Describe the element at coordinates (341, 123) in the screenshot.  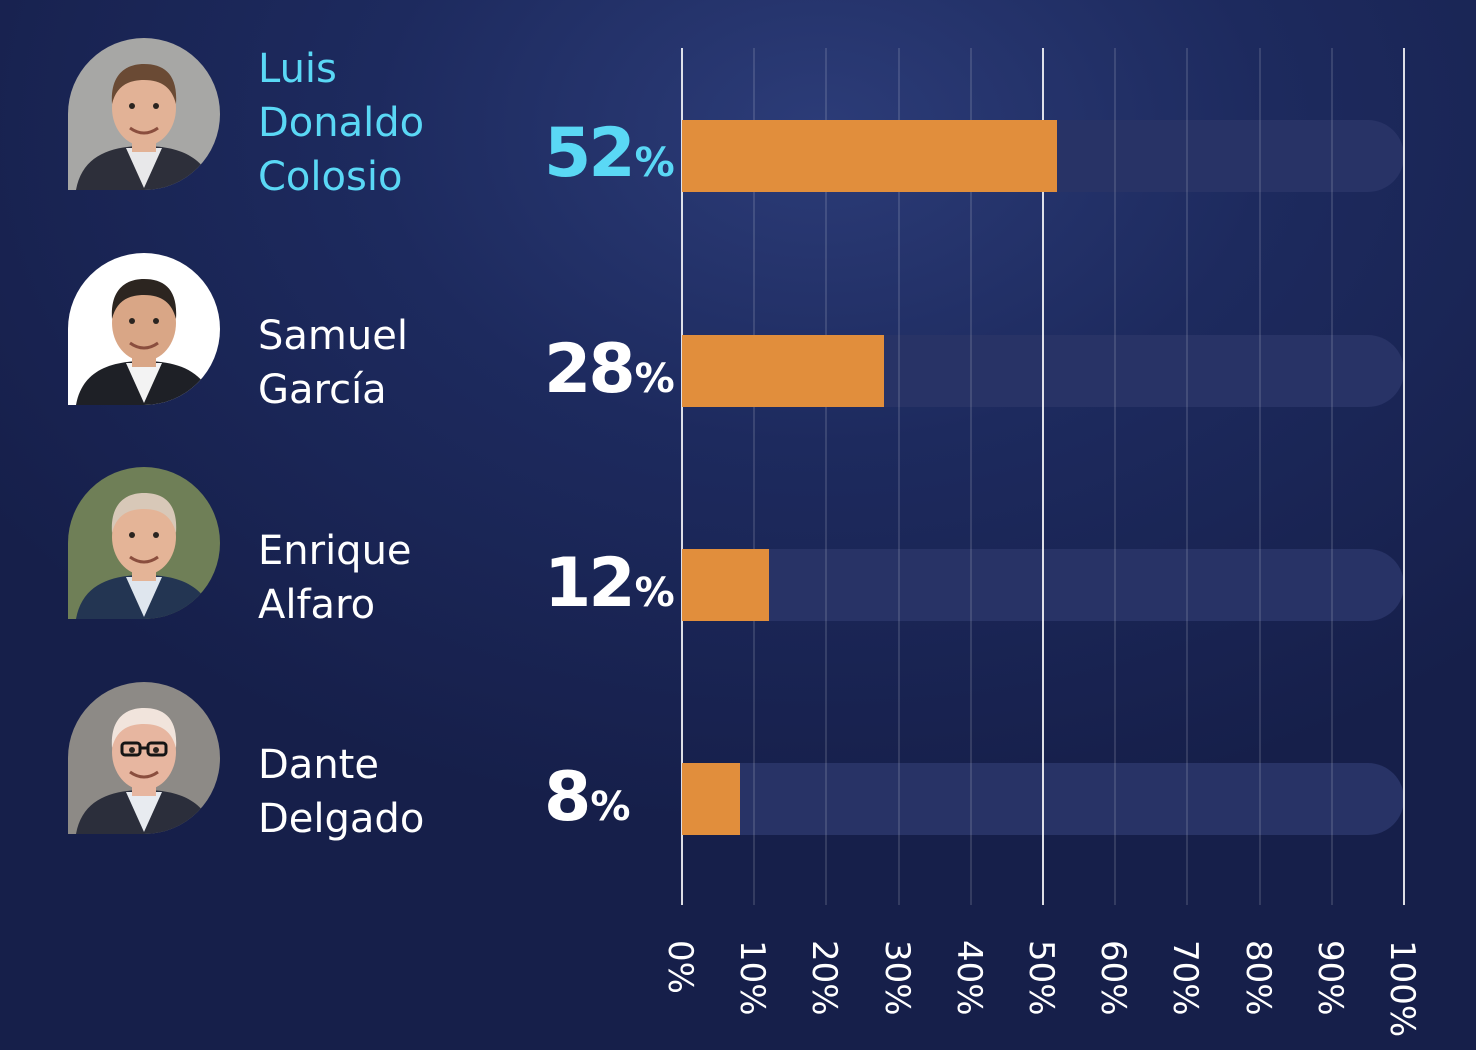
I see `candidate-name-line: Donaldo` at that location.